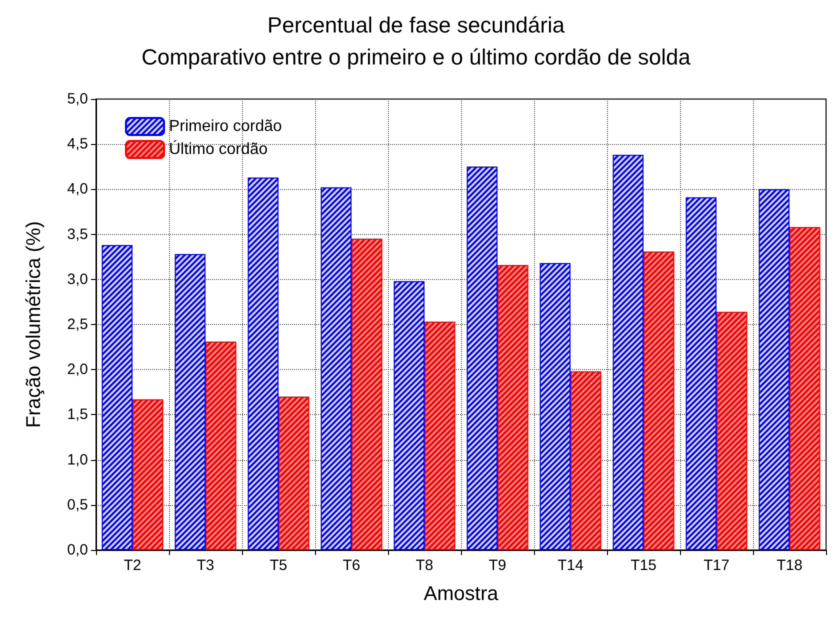  Describe the element at coordinates (497, 565) in the screenshot. I see `x-tick-label: T9` at that location.